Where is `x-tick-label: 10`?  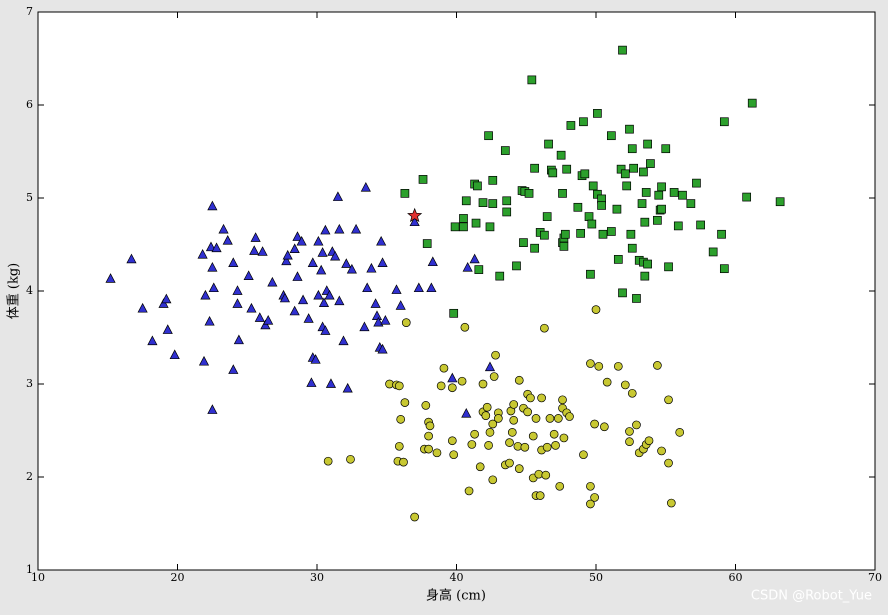
x-tick-label: 10 is located at coordinates (38, 577).